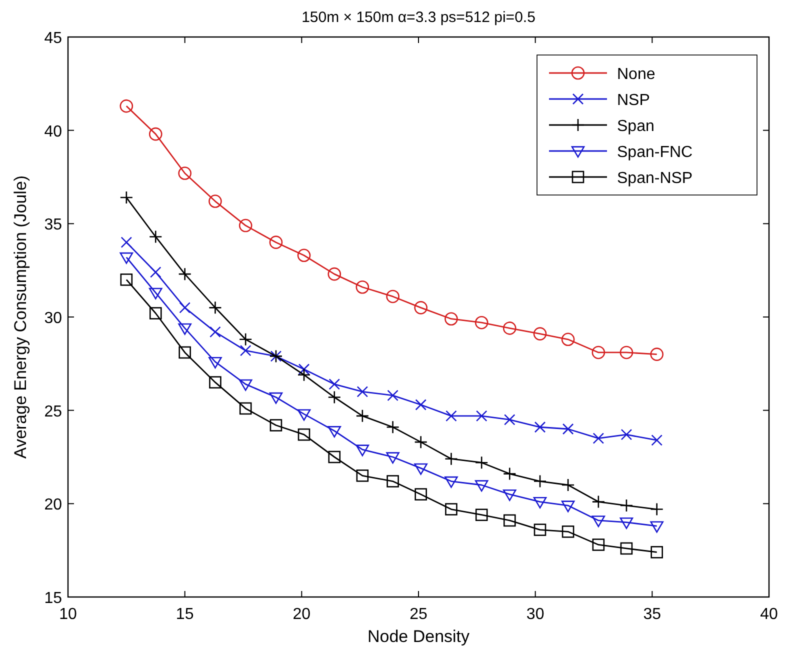 The width and height of the screenshot is (802, 670). I want to click on y-tick-label: 25, so click(53, 411).